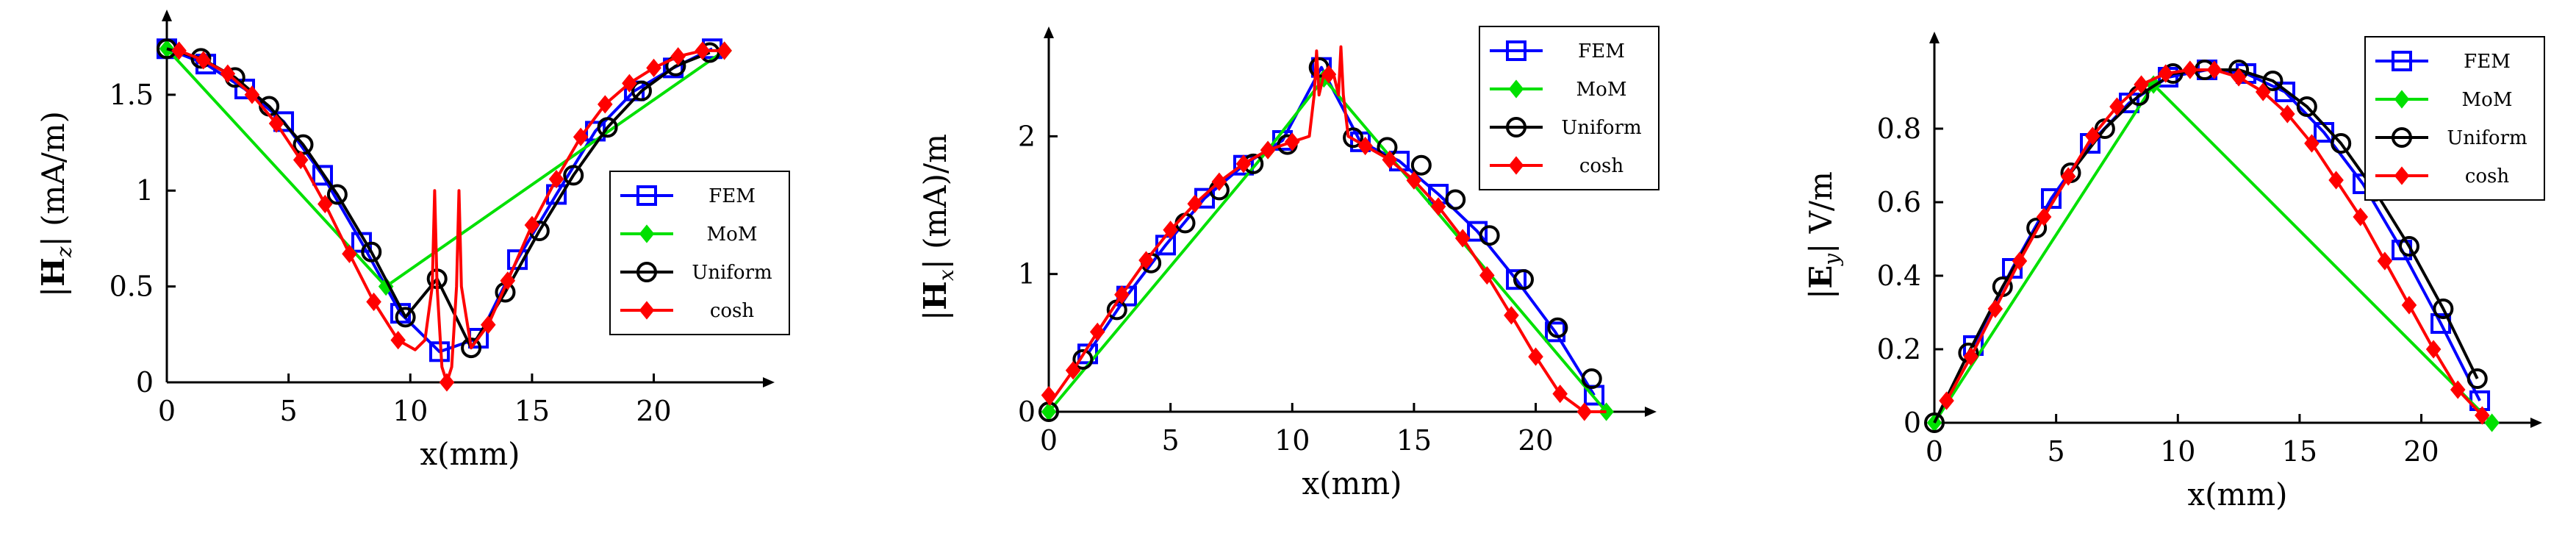  I want to click on y-tick-label: 1, so click(1027, 274).